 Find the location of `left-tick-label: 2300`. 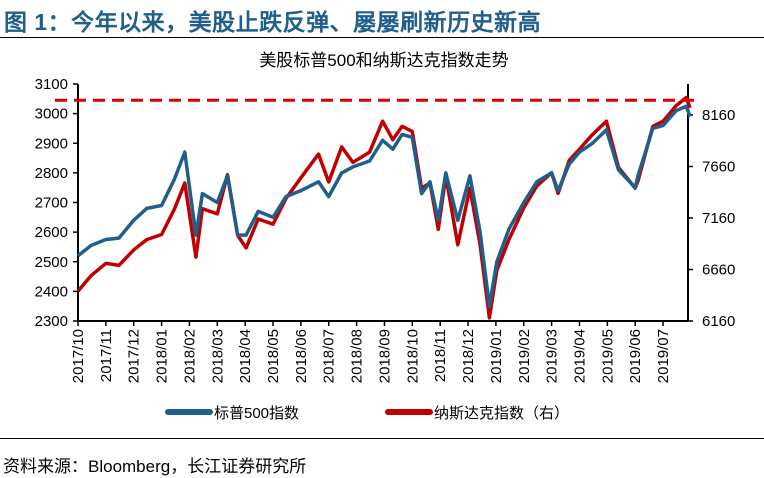

left-tick-label: 2300 is located at coordinates (51, 321).